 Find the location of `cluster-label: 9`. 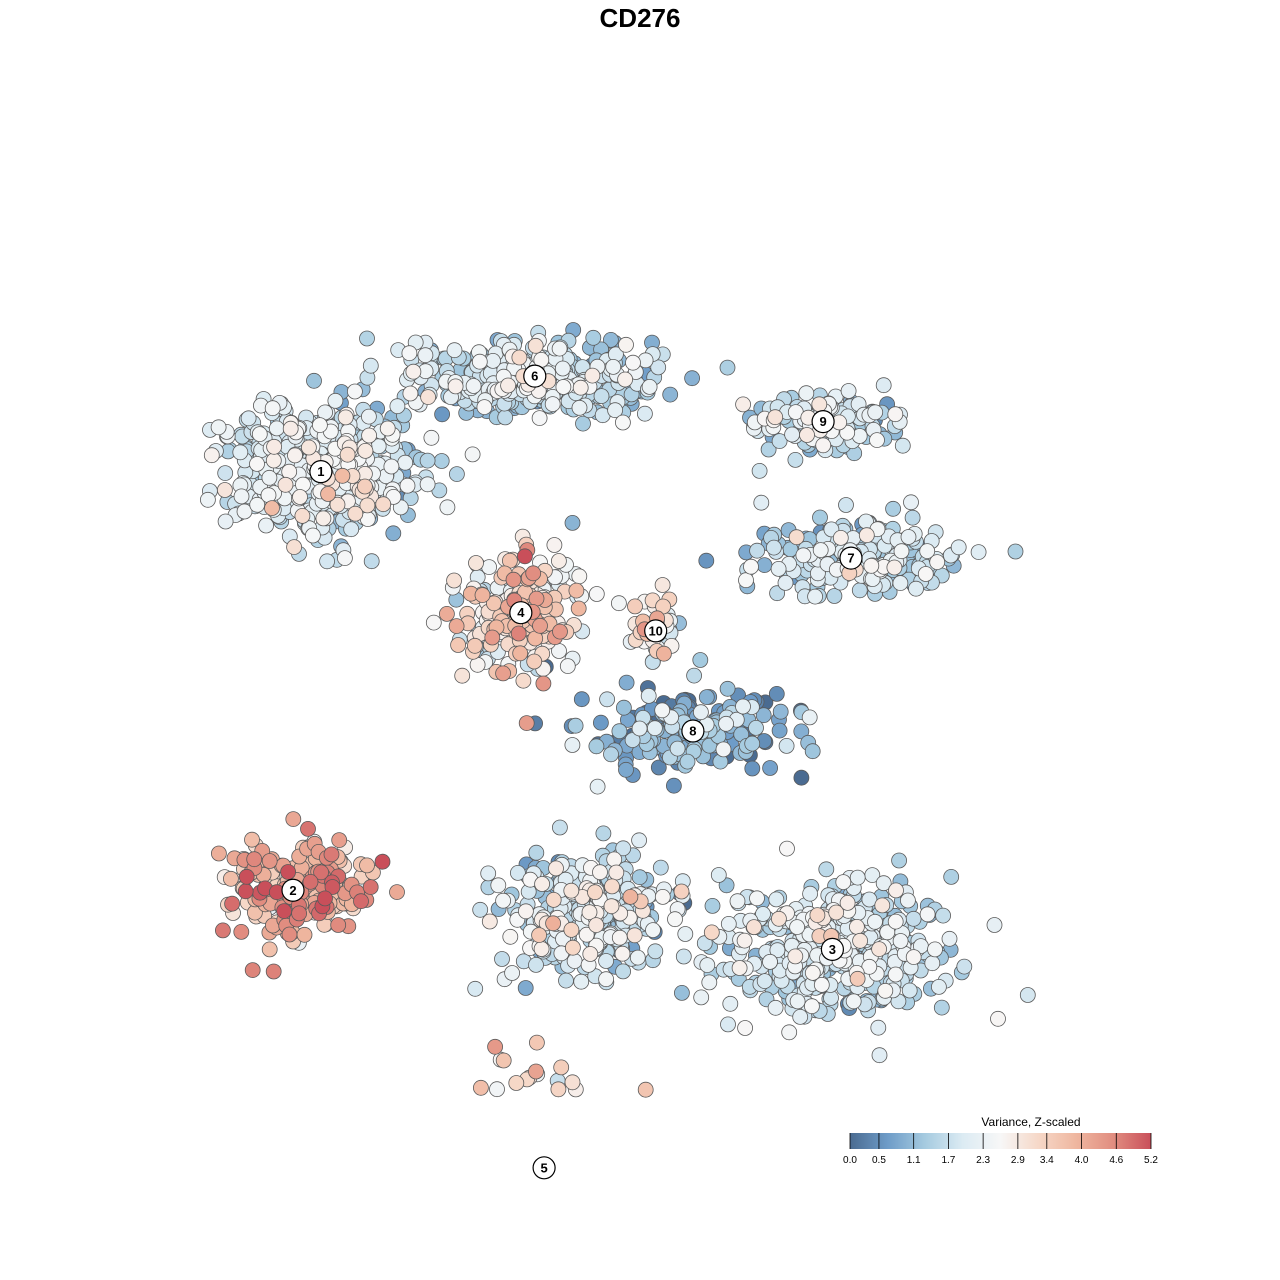

cluster-label: 9 is located at coordinates (822, 421).